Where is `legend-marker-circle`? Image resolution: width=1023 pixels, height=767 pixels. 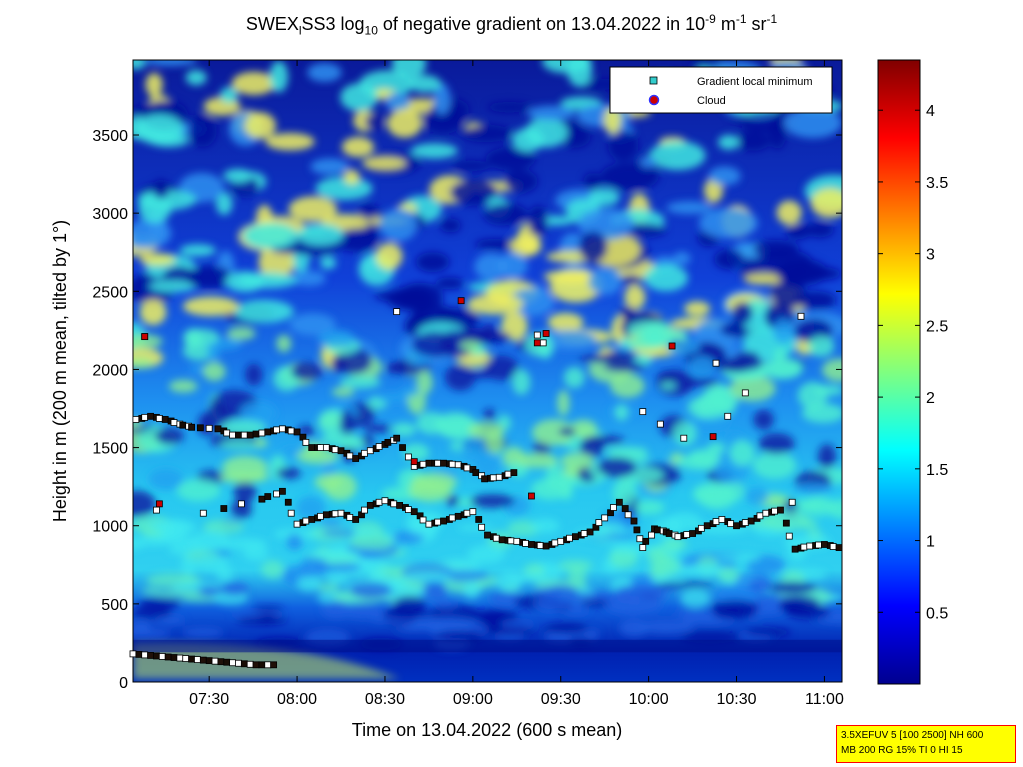 legend-marker-circle is located at coordinates (654, 100).